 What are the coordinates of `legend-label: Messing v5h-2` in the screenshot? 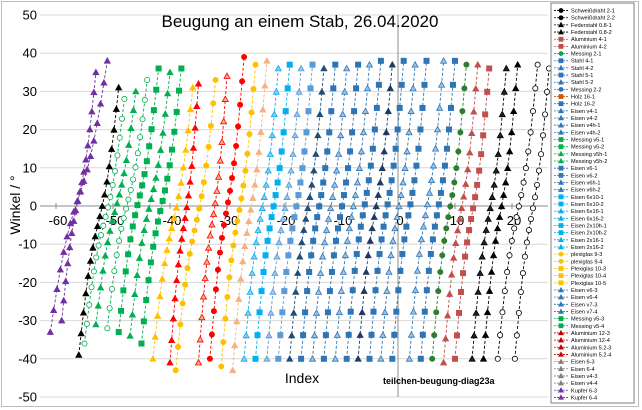 It's located at (589, 162).